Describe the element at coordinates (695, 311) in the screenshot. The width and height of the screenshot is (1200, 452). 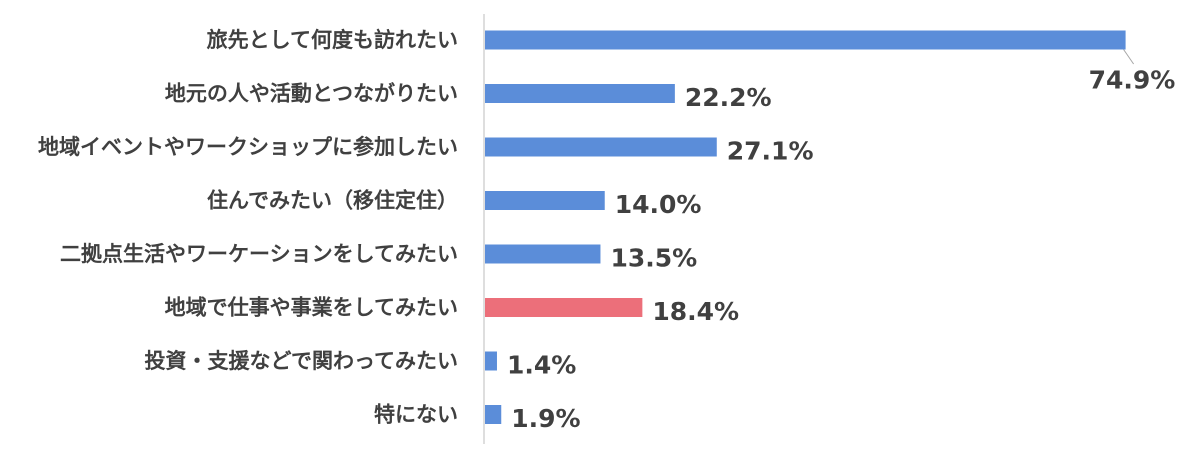
I see `value-label-5: 18.4%` at that location.